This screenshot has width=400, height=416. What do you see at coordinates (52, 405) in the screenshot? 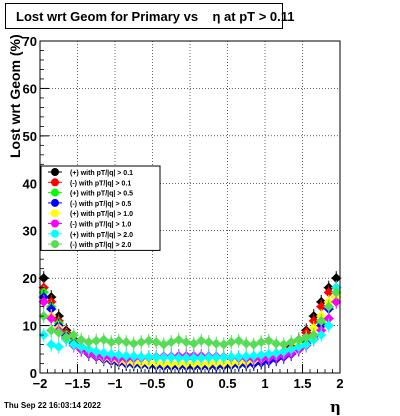
I see `datestamp: Thu Sep 22 16:03:14 2022` at bounding box center [52, 405].